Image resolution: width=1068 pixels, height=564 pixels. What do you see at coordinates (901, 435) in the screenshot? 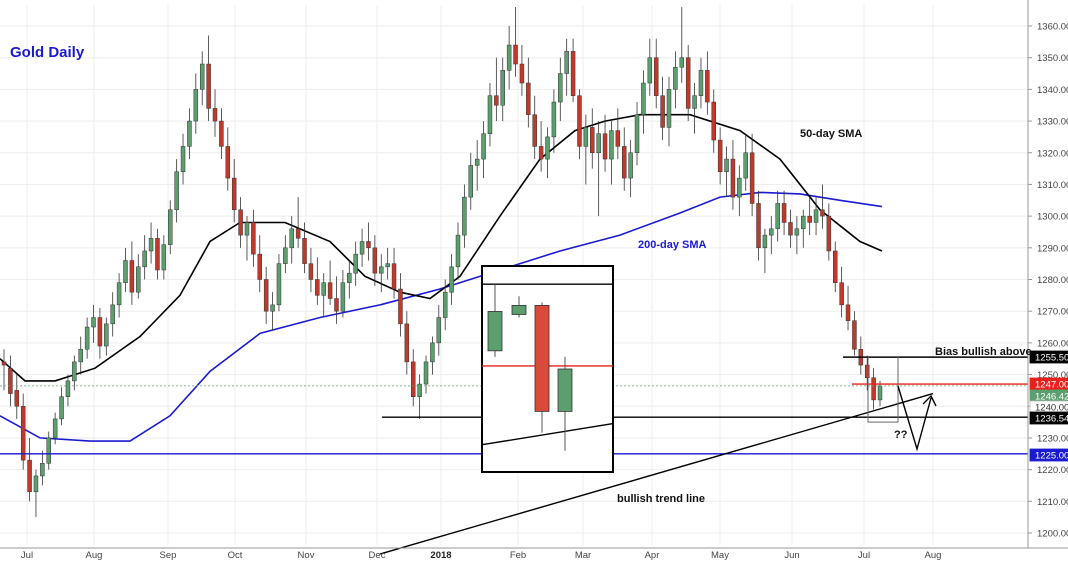
I see `question-label: ??` at bounding box center [901, 435].